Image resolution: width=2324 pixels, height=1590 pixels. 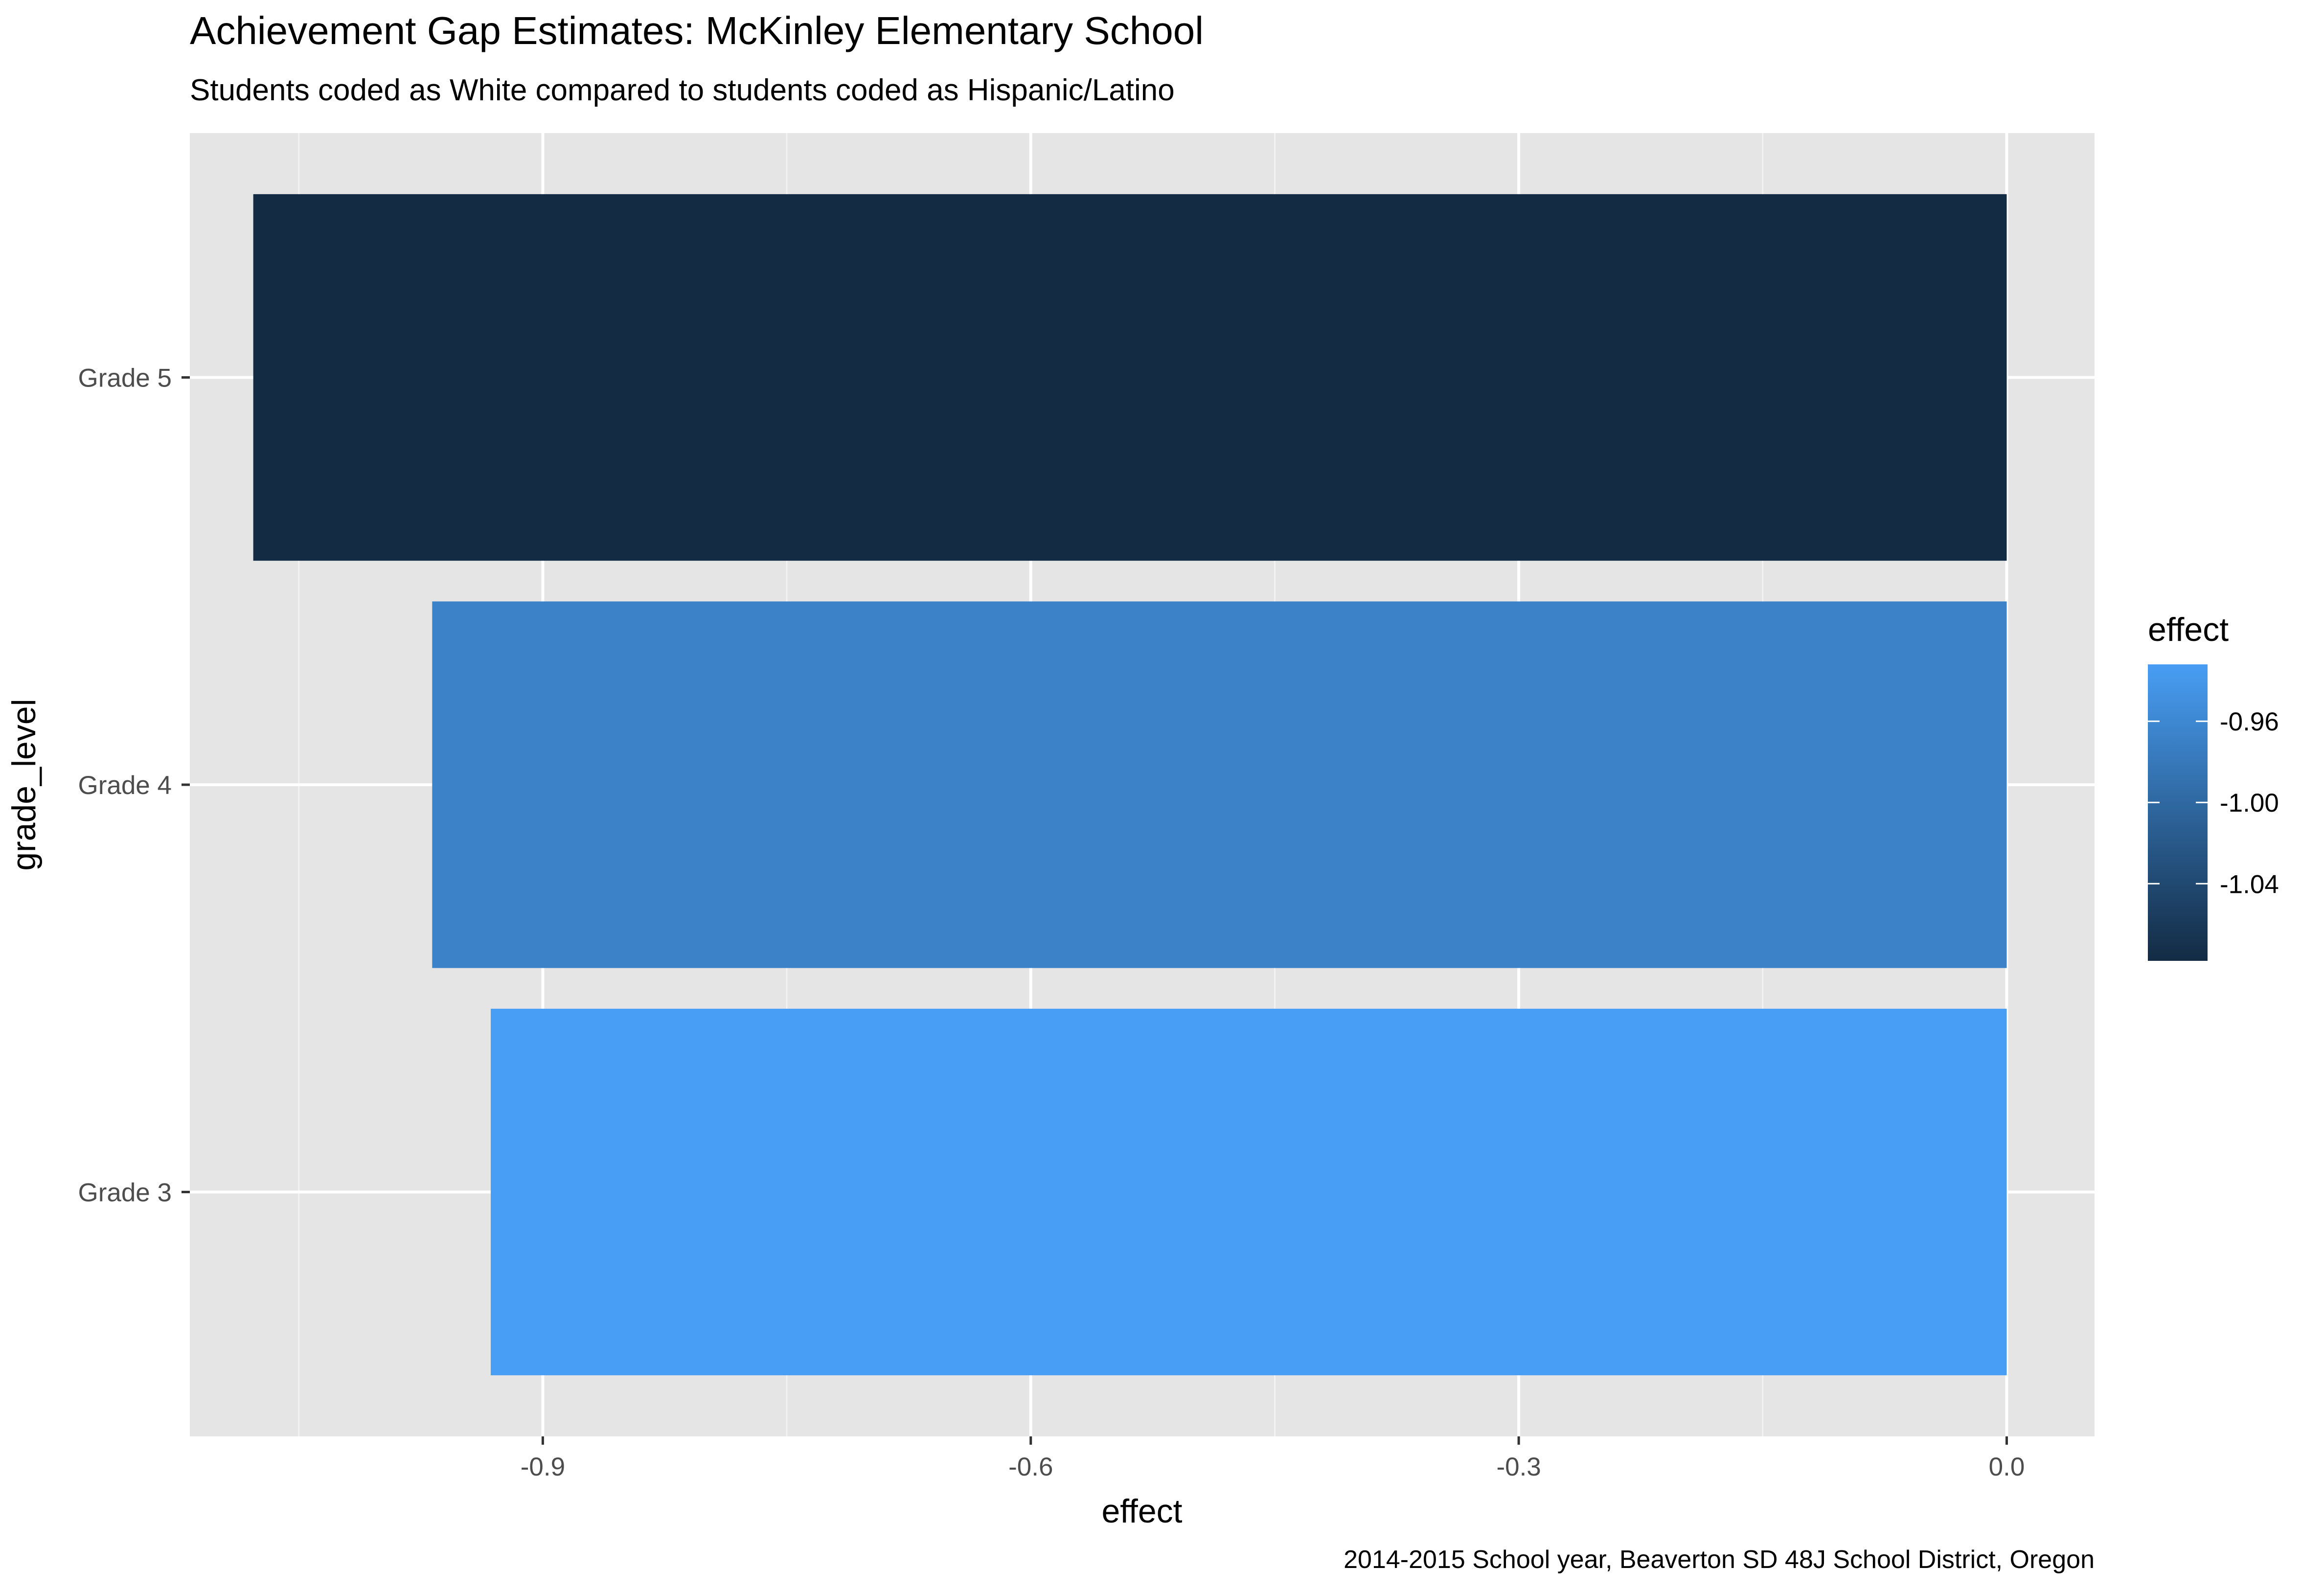 What do you see at coordinates (2178, 813) in the screenshot?
I see `legend-colorbar` at bounding box center [2178, 813].